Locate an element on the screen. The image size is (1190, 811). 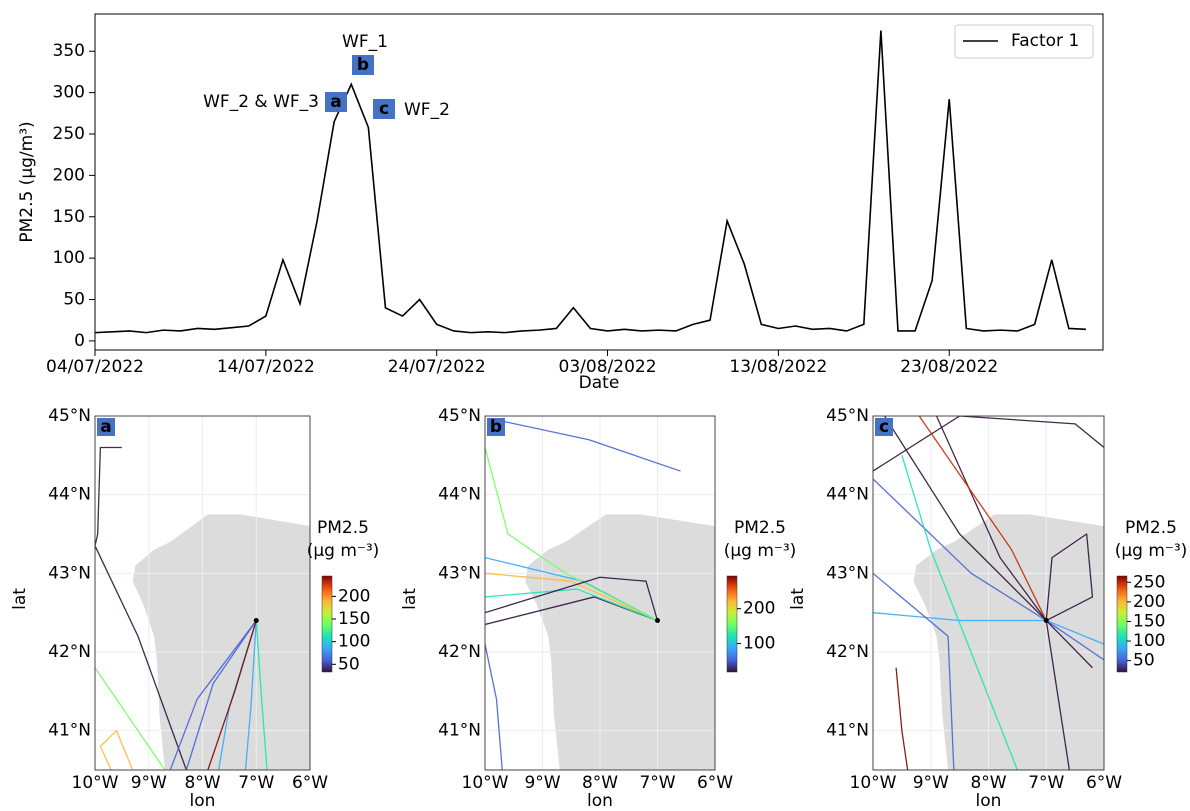
x-tick-label: 24/07/2022 is located at coordinates (437, 367).